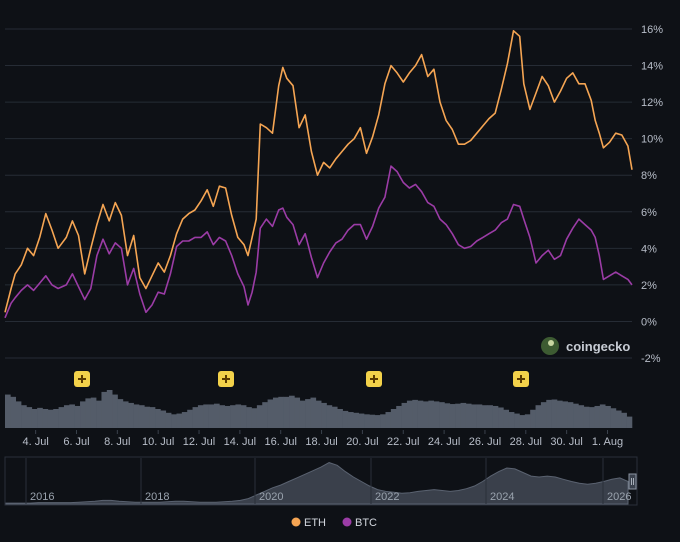 This screenshot has height=542, width=680. I want to click on coingecko-watermark: coingecko, so click(585, 346).